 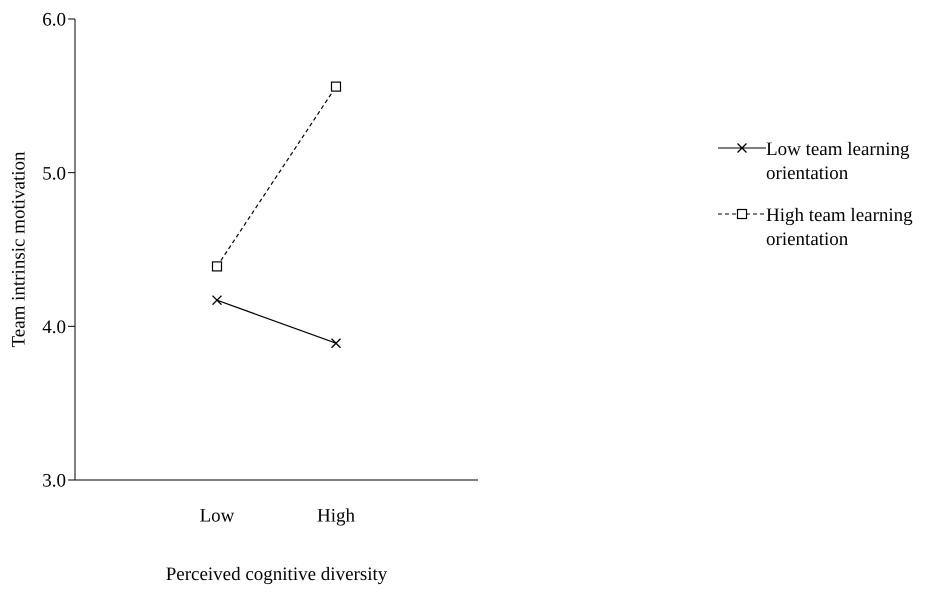 What do you see at coordinates (217, 515) in the screenshot?
I see `x-tick-label: Low` at bounding box center [217, 515].